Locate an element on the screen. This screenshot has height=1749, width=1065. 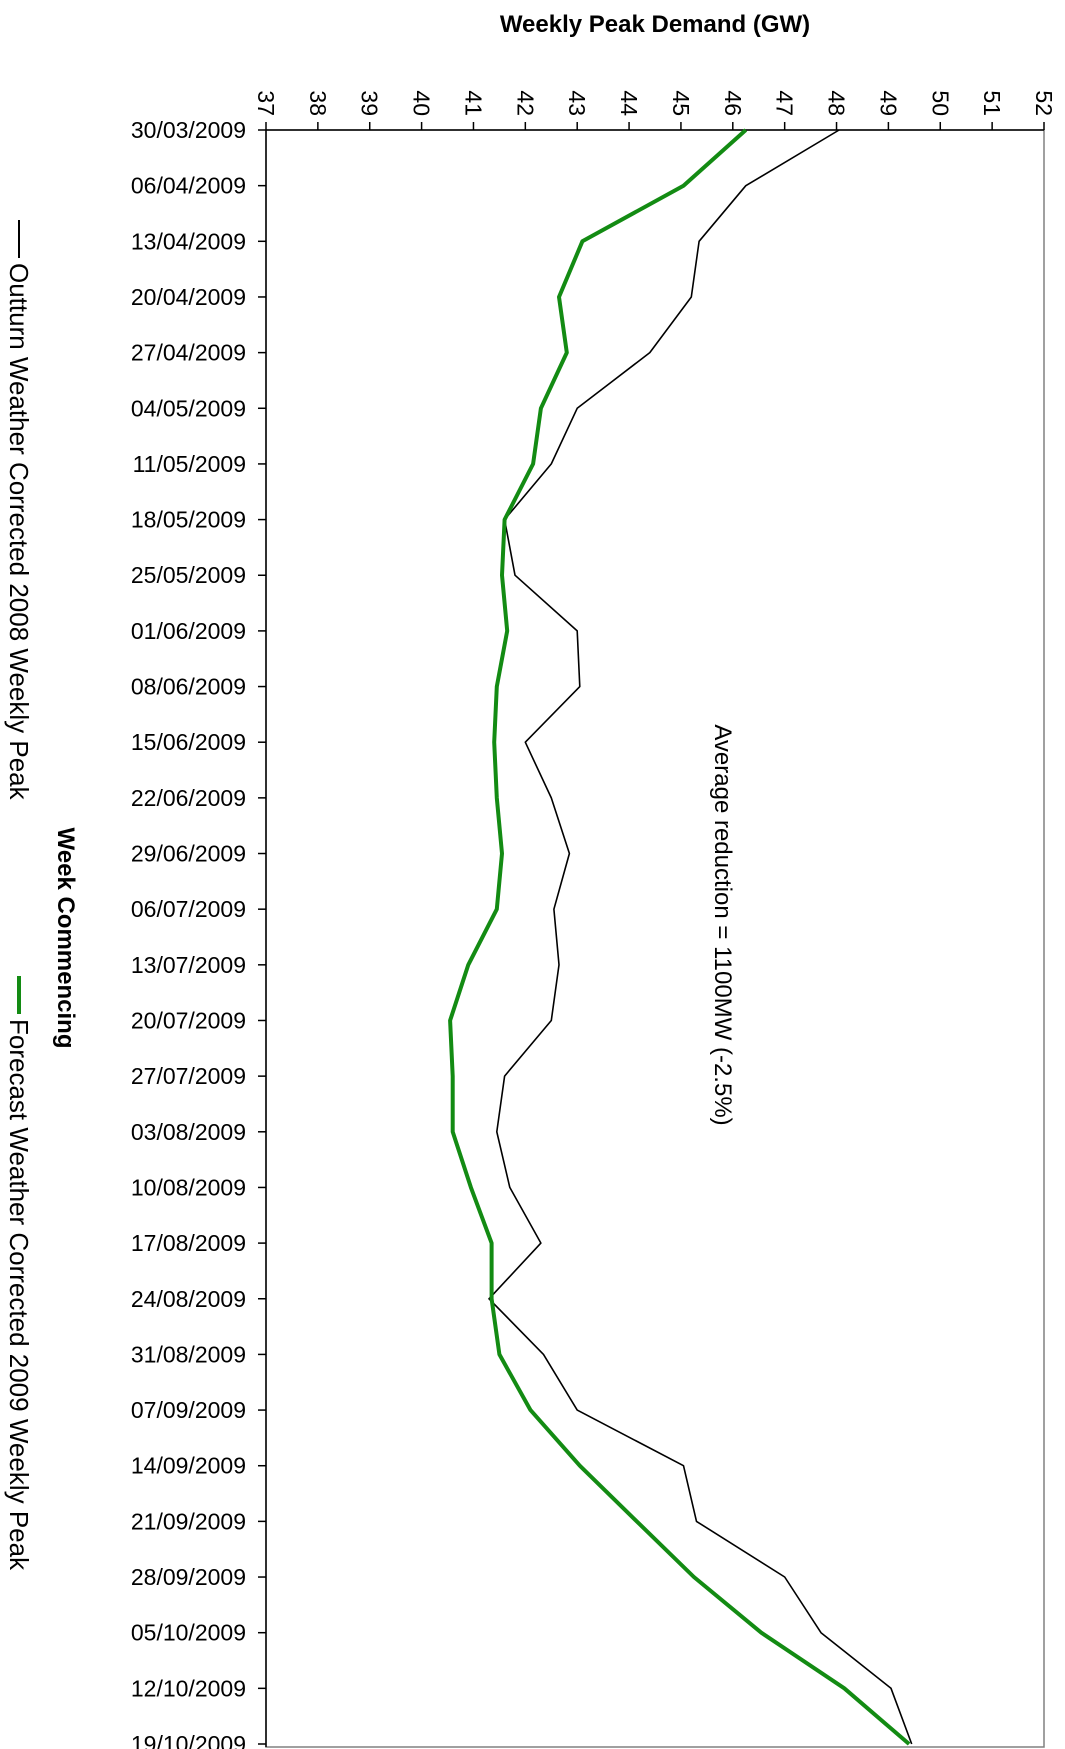
value-tick-label: 52 is located at coordinates (1044, 103).